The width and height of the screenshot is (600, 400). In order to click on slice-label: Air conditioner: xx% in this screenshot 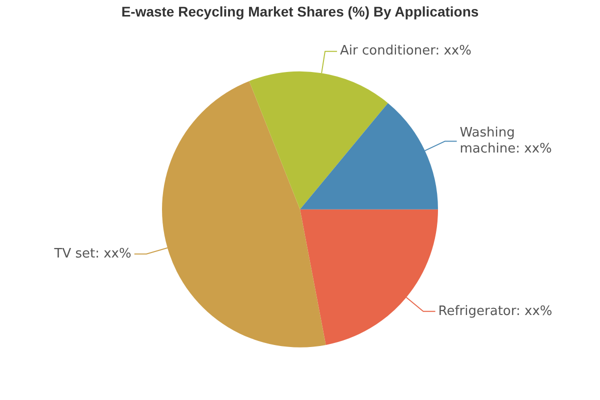, I will do `click(406, 51)`.